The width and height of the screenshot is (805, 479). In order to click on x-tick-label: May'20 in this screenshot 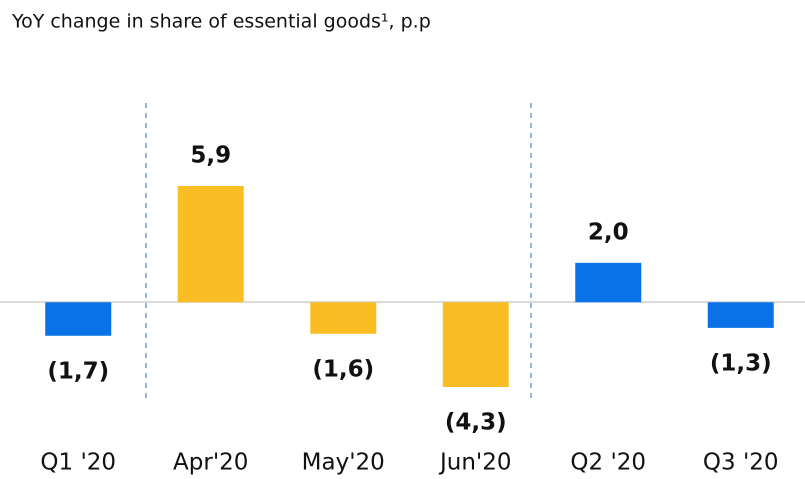, I will do `click(343, 463)`.